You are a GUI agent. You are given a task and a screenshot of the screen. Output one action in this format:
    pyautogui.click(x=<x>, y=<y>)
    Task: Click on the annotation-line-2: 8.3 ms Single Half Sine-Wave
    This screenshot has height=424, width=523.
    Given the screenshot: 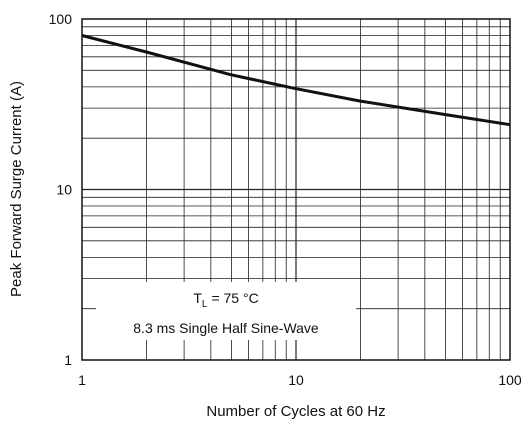 What is the action you would take?
    pyautogui.click(x=226, y=328)
    